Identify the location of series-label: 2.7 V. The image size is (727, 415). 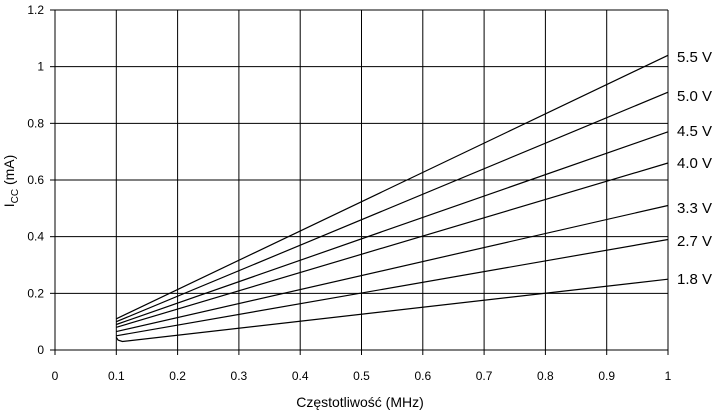
(694, 241).